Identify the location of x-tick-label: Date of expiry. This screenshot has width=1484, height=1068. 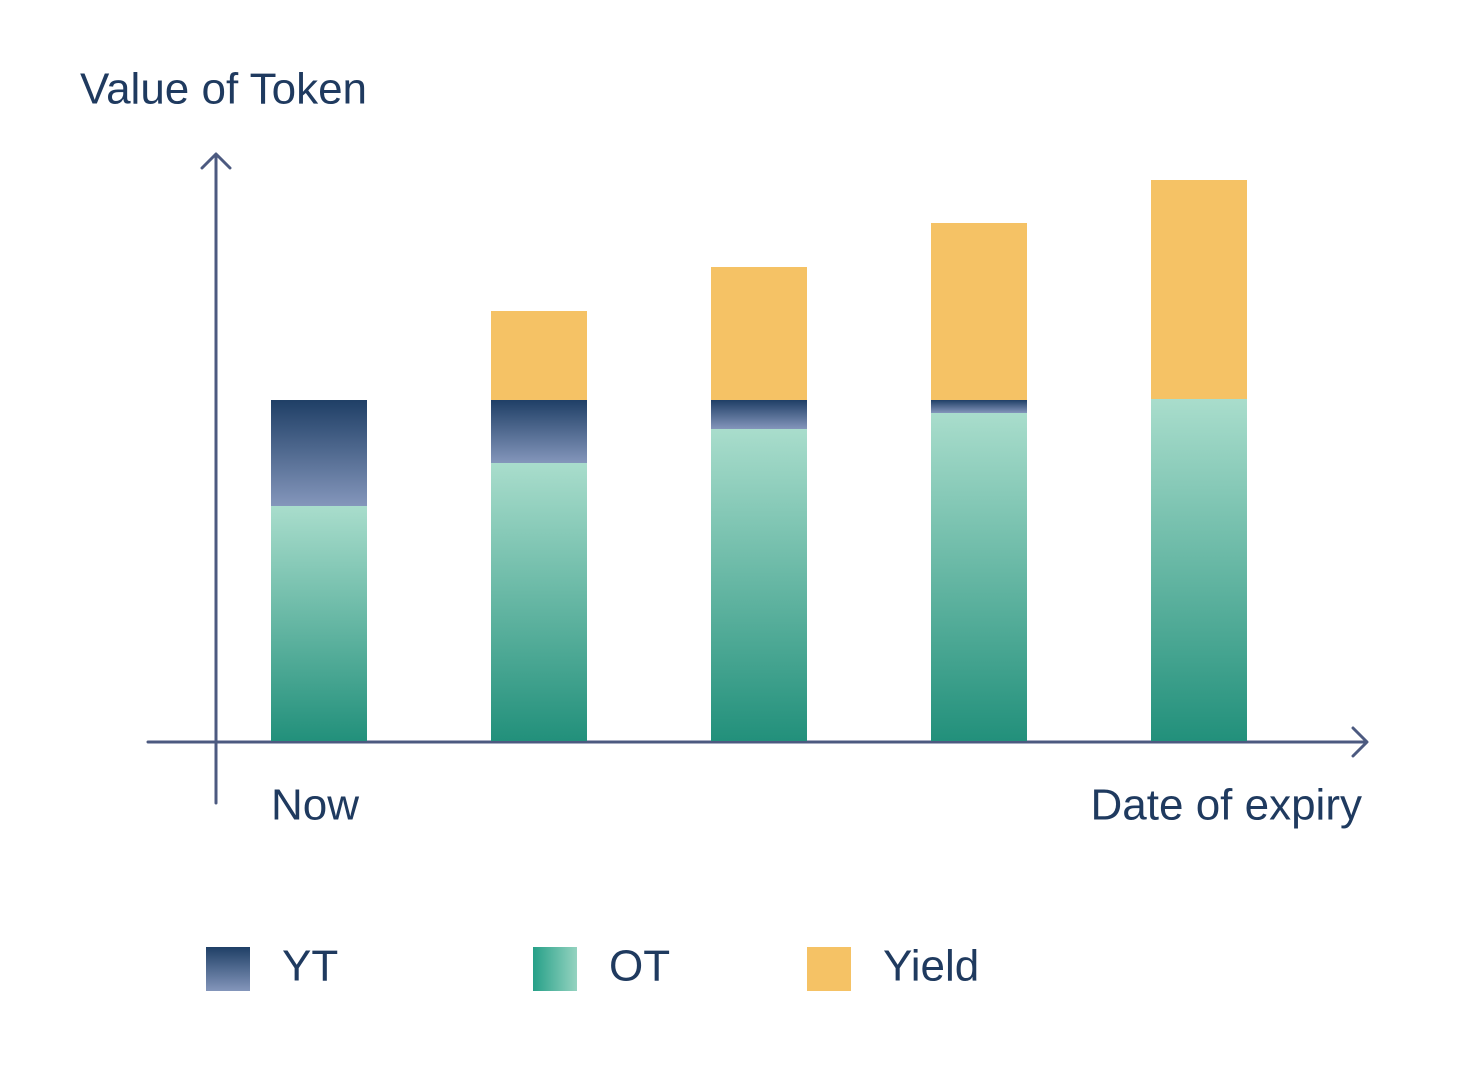
(1226, 805).